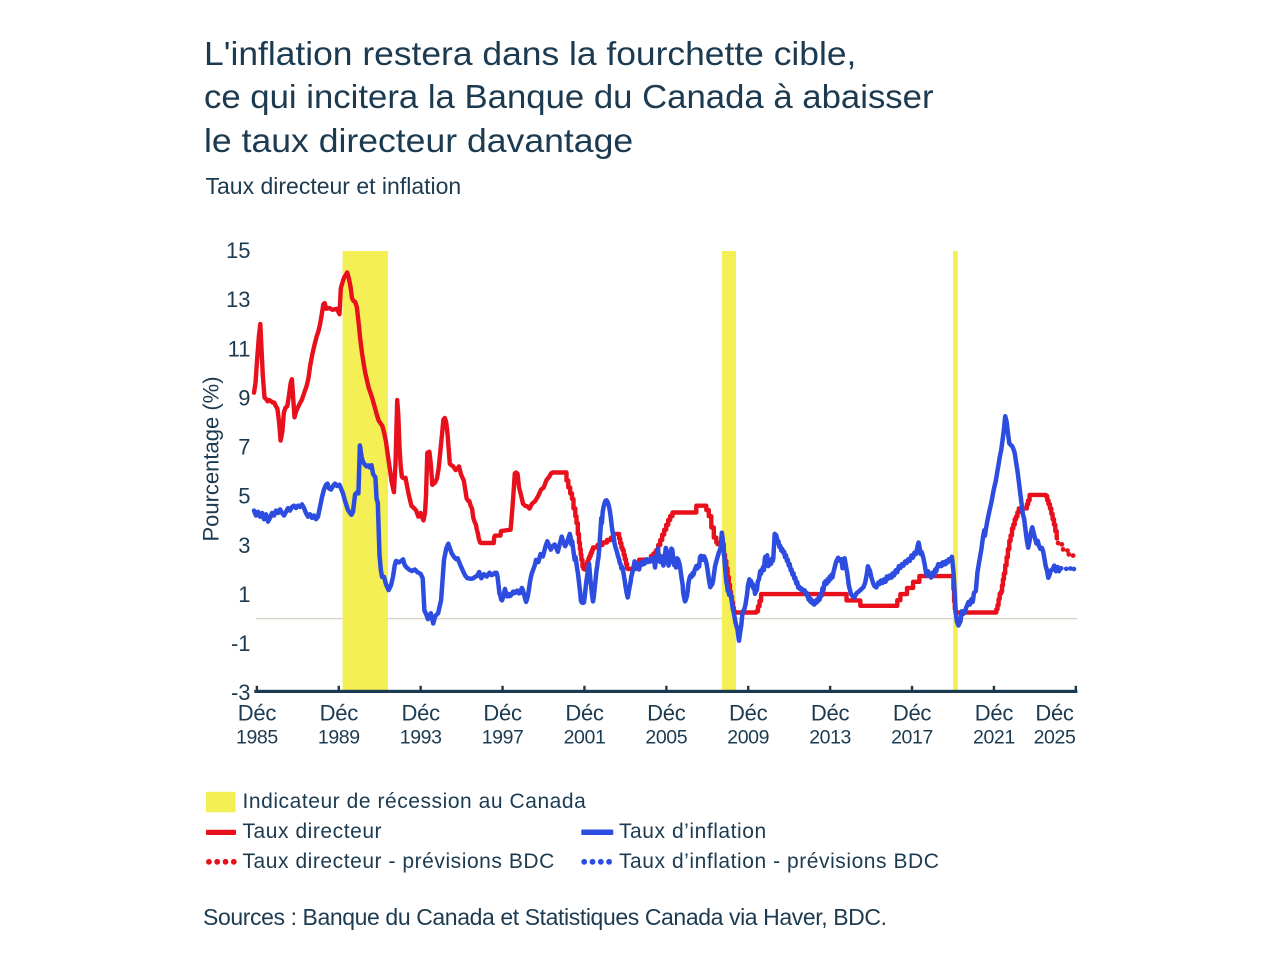  What do you see at coordinates (257, 738) in the screenshot?
I see `svg-text: 1985` at bounding box center [257, 738].